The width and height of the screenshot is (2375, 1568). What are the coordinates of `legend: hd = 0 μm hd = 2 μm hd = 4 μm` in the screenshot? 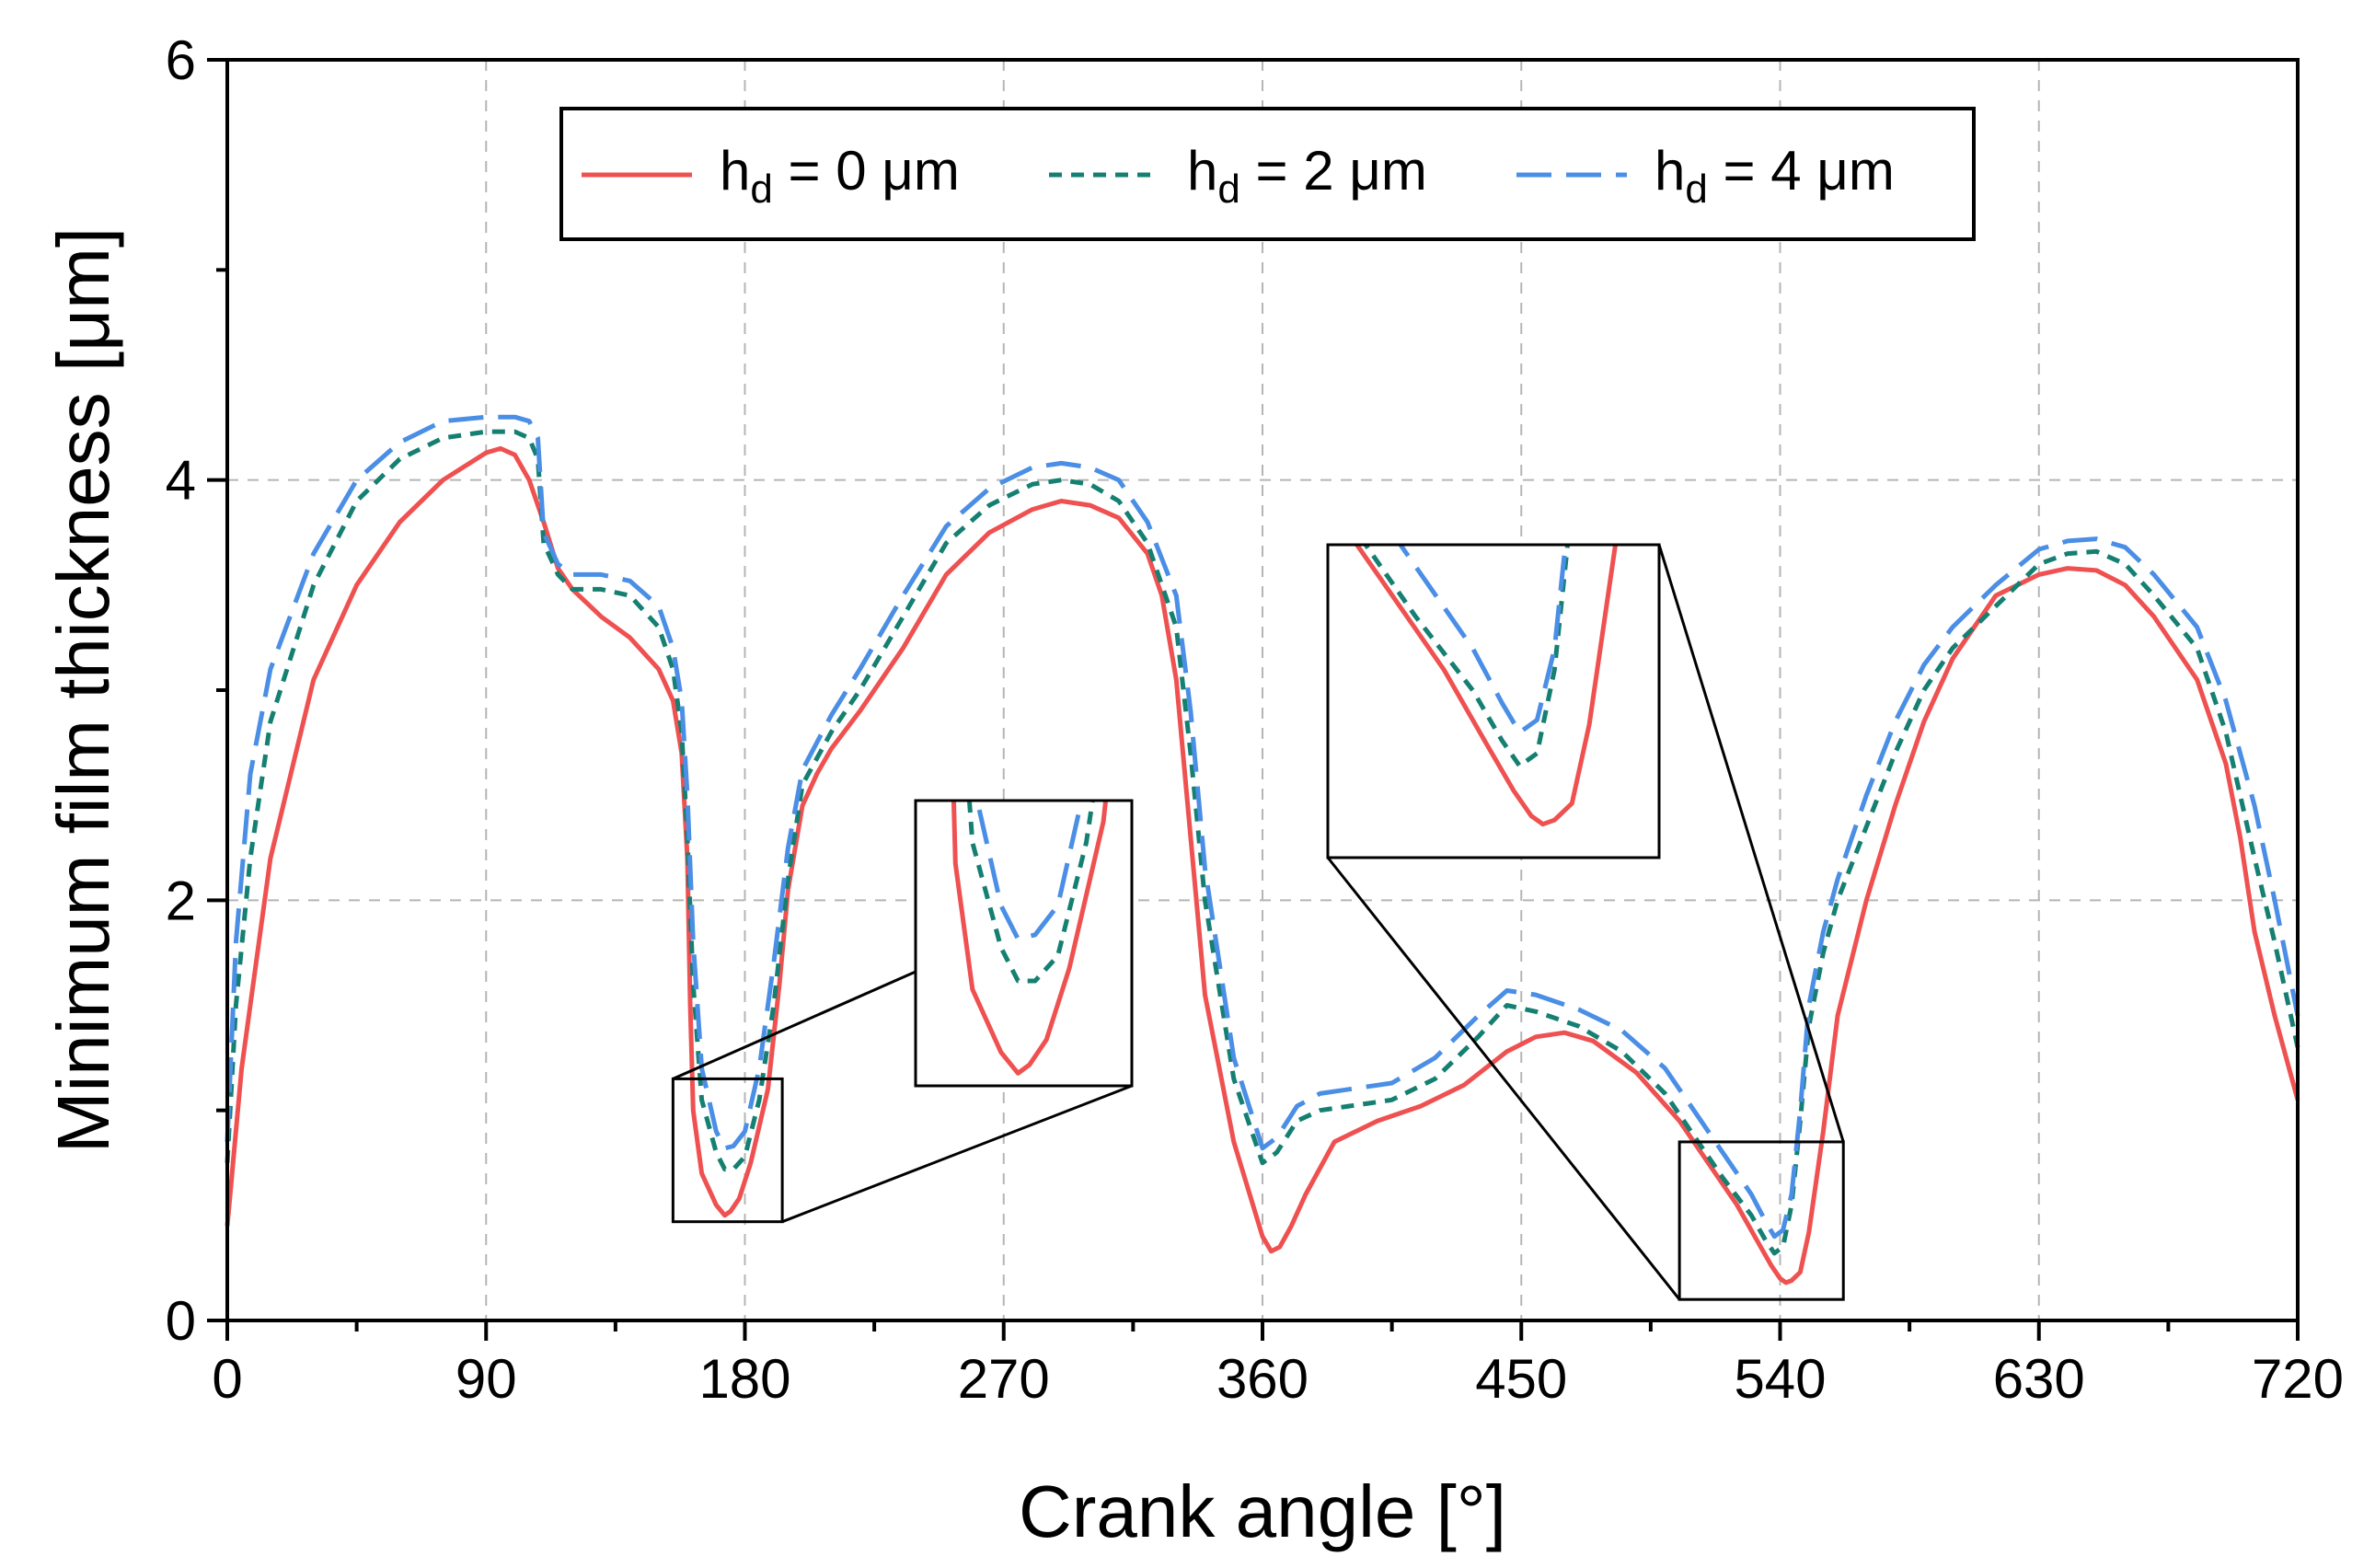 It's located at (1268, 174).